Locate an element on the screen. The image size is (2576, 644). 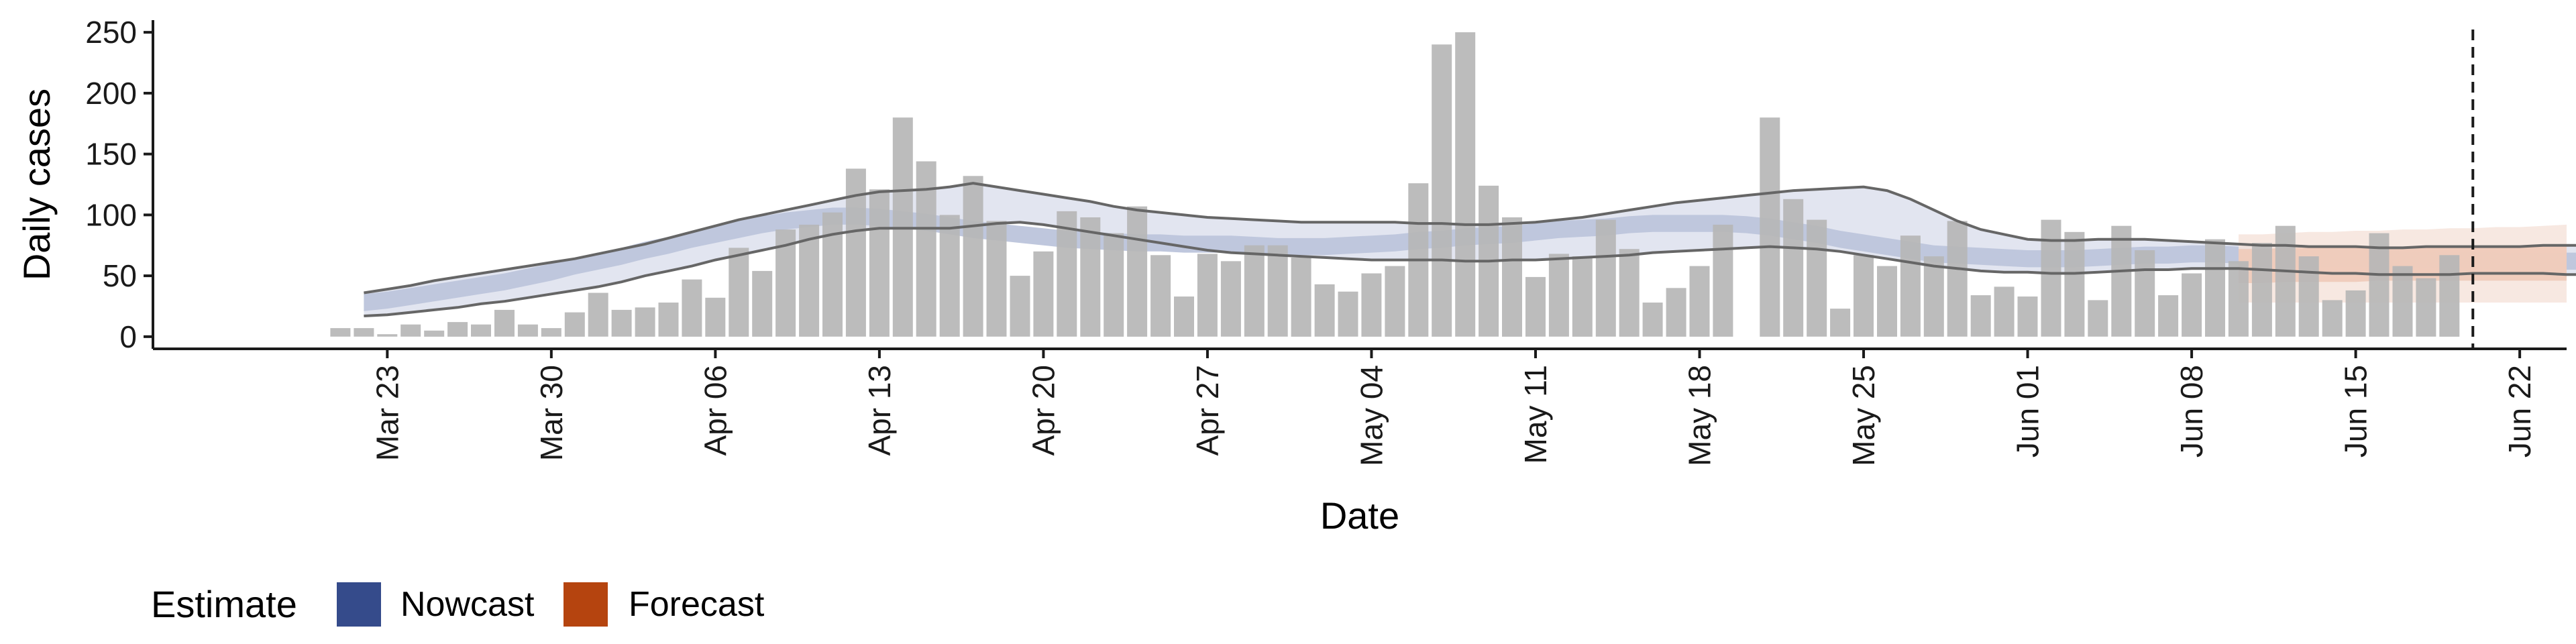
y-axis-title: Daily cases is located at coordinates (36, 184).